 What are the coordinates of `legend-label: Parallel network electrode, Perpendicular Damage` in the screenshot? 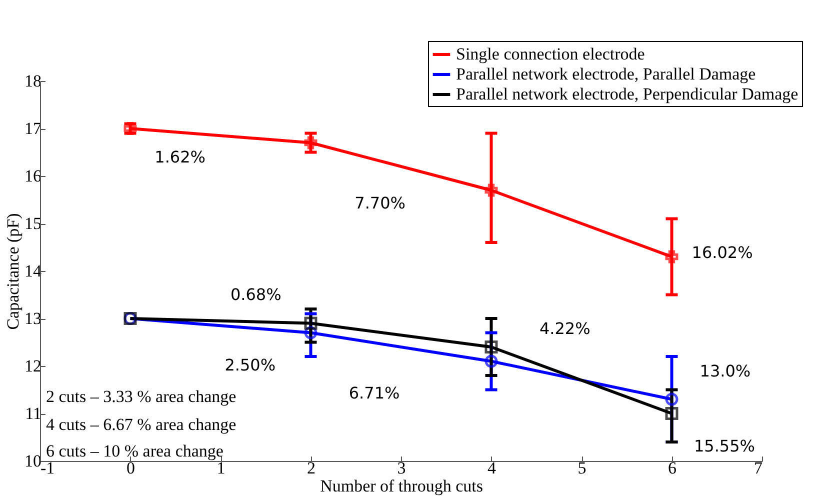 It's located at (627, 94).